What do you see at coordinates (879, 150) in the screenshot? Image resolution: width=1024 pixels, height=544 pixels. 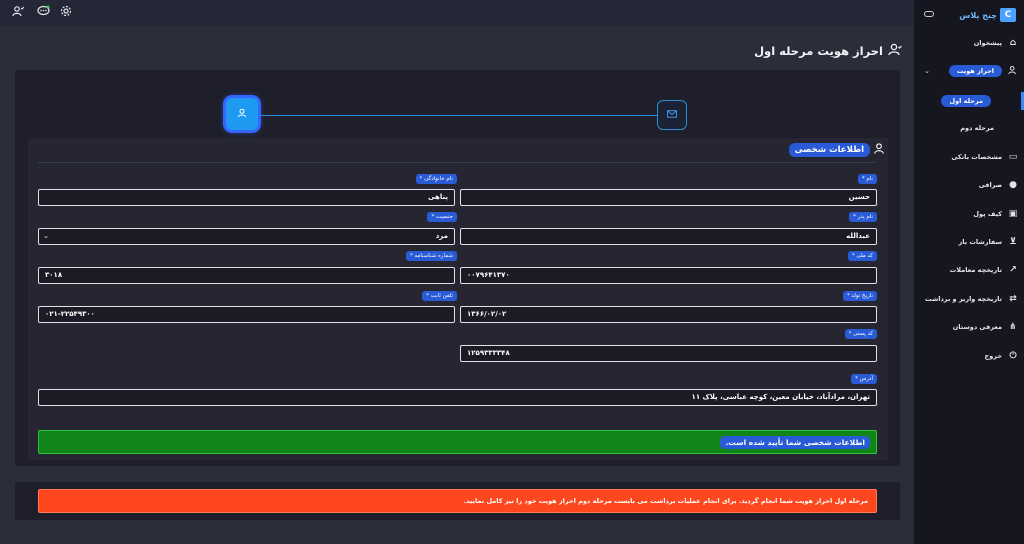 I see `user-icon` at bounding box center [879, 150].